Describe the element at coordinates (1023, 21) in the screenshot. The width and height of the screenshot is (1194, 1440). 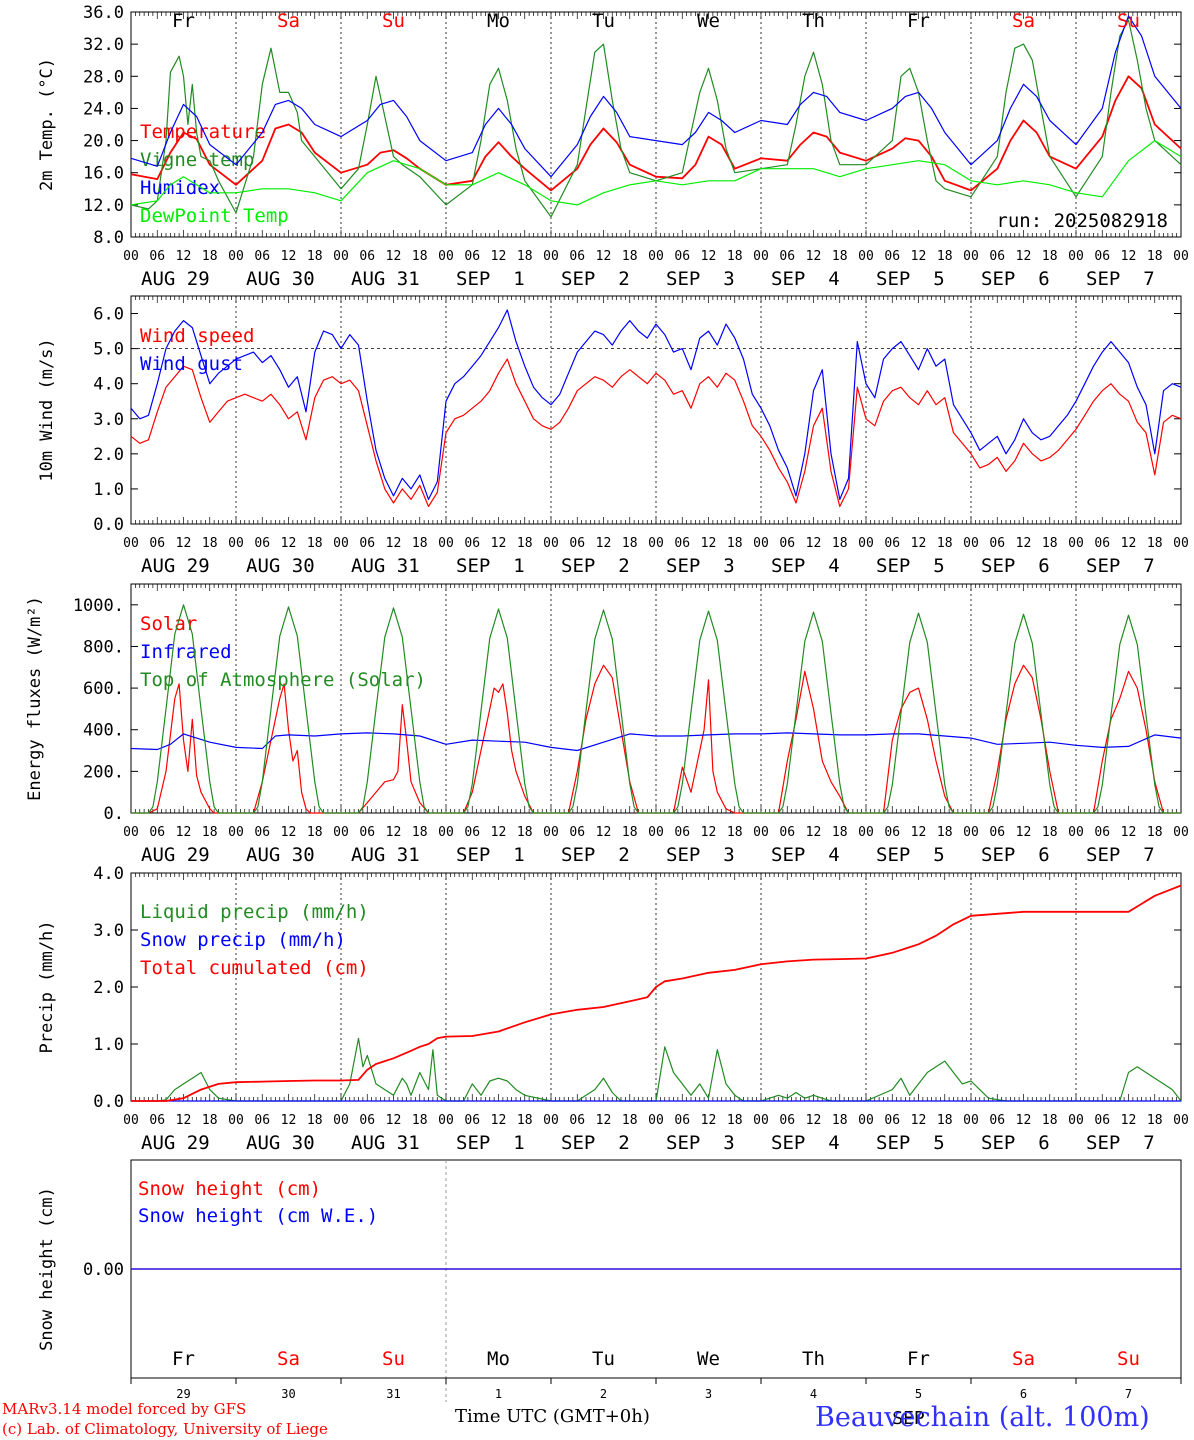
I see `weekday-label: Sa` at that location.